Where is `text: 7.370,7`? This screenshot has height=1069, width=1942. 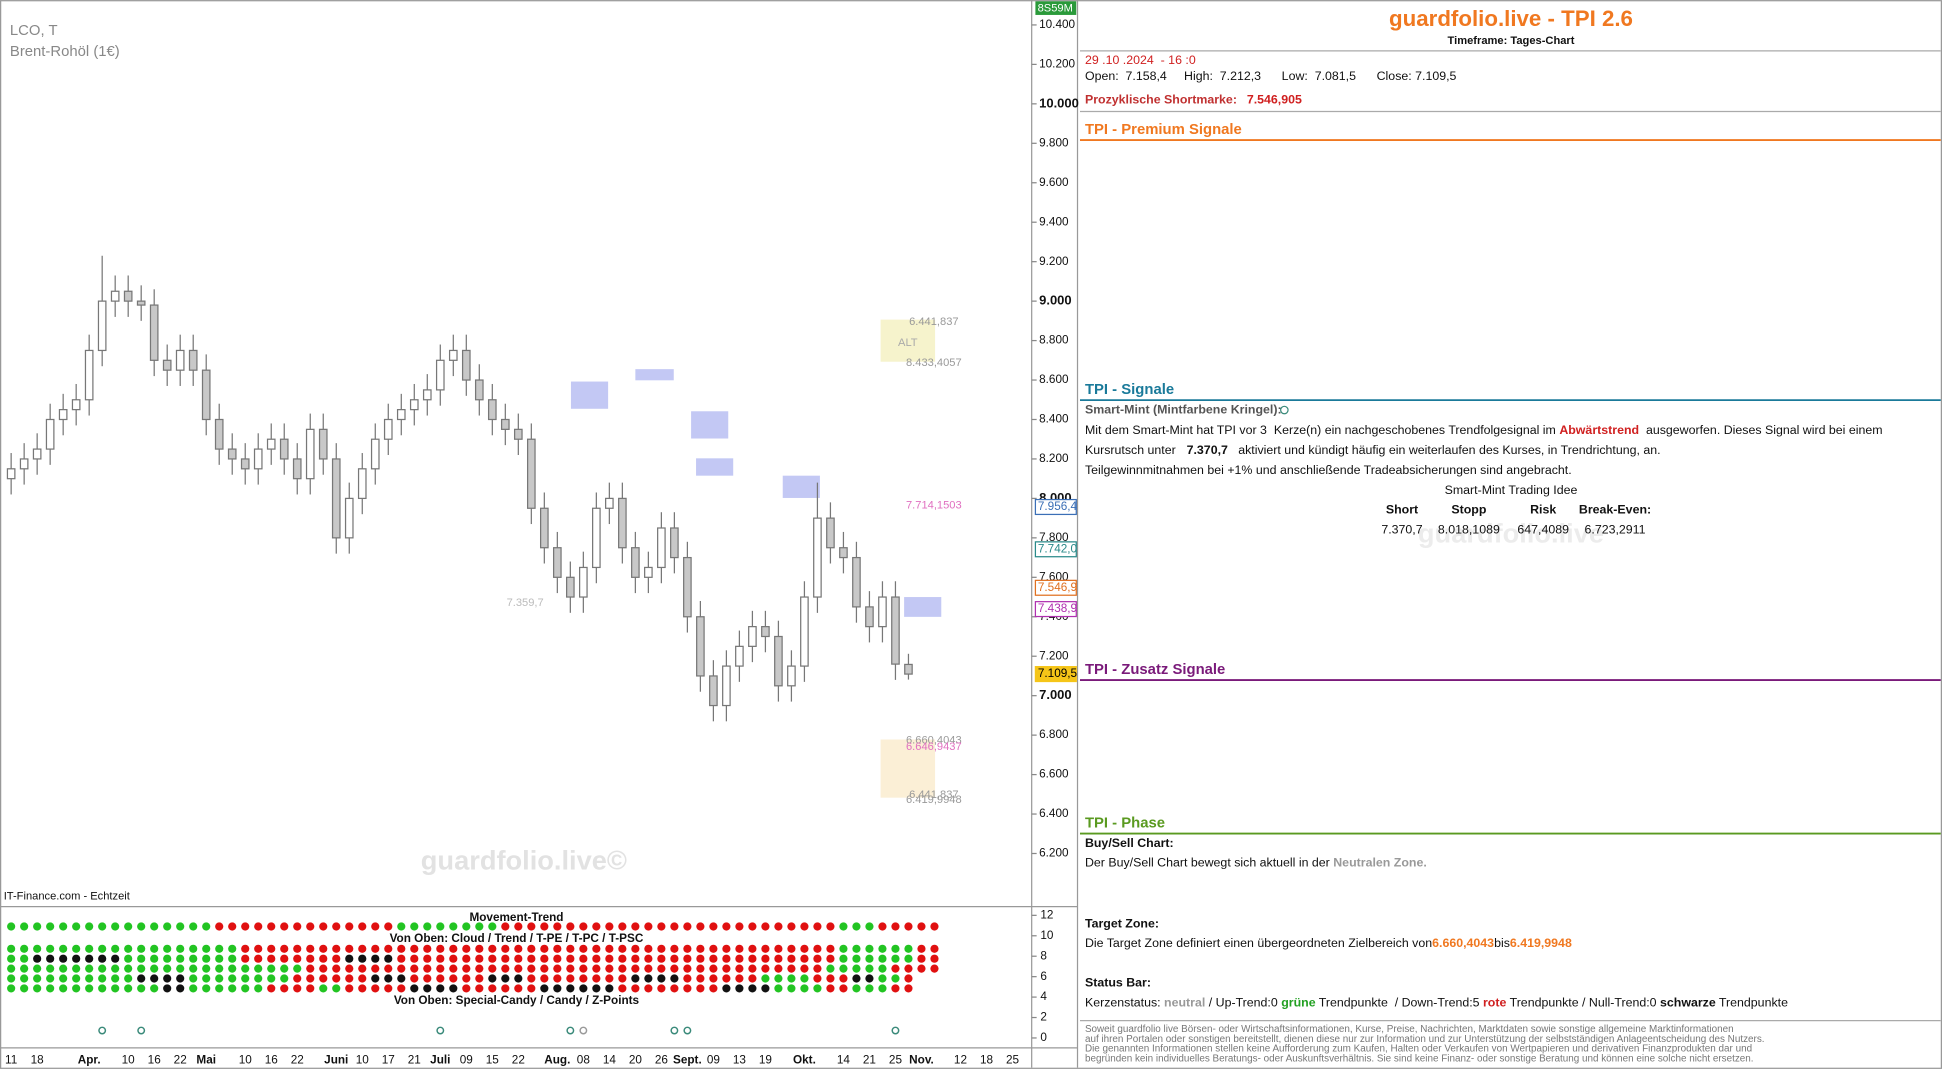 text: 7.370,7 is located at coordinates (1207, 450).